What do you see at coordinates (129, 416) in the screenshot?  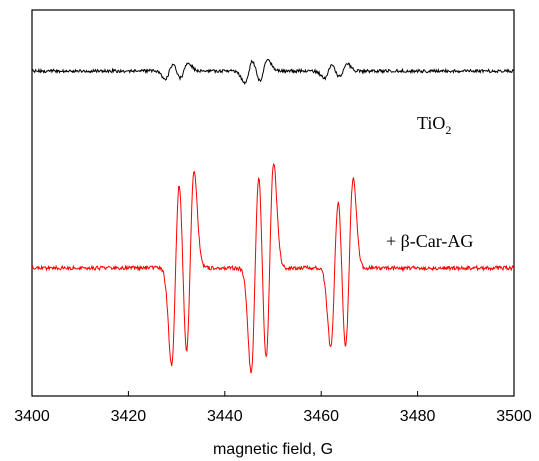 I see `x-tick-label: 3420` at bounding box center [129, 416].